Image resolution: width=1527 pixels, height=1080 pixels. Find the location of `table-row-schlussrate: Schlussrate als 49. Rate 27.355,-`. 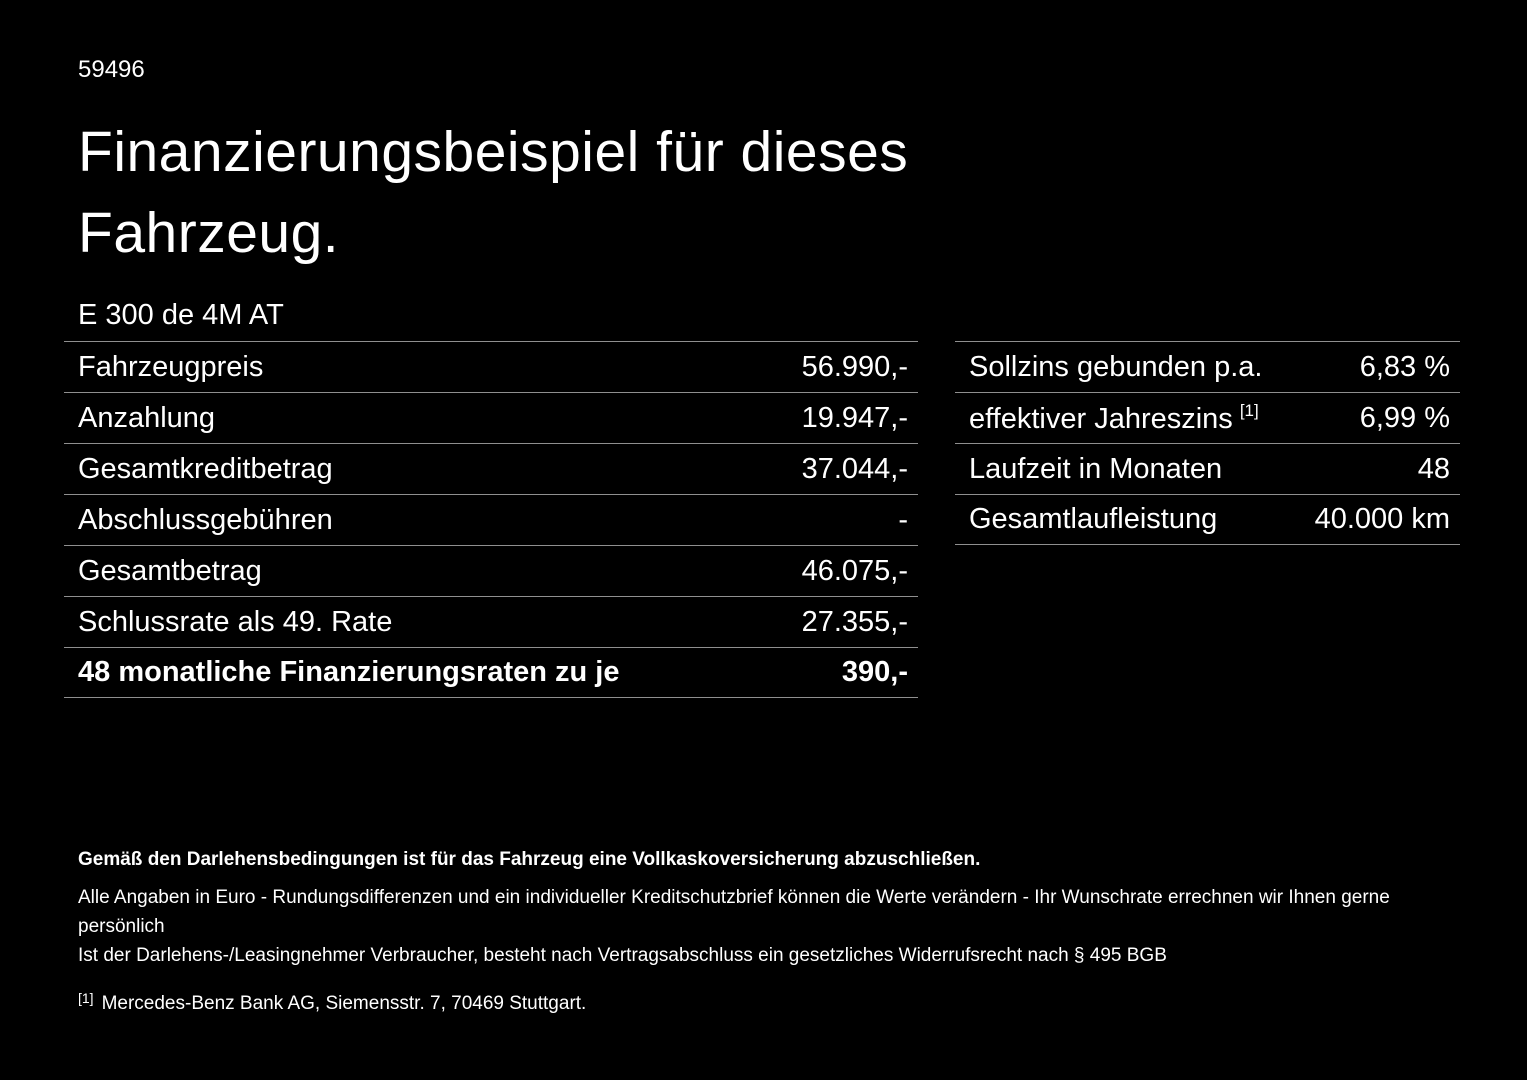

table-row-schlussrate: Schlussrate als 49. Rate 27.355,- is located at coordinates (491, 621).